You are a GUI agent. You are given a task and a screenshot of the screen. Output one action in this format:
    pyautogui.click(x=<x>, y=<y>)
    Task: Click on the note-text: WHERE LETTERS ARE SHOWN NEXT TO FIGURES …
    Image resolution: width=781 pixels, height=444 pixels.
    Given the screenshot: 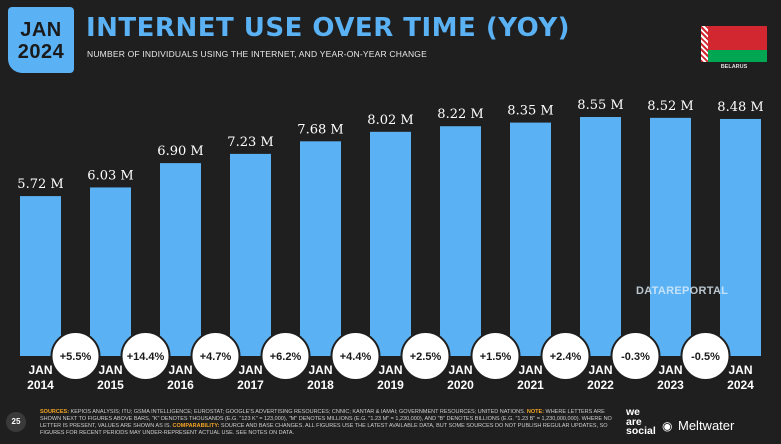 What is the action you would take?
    pyautogui.click(x=326, y=419)
    